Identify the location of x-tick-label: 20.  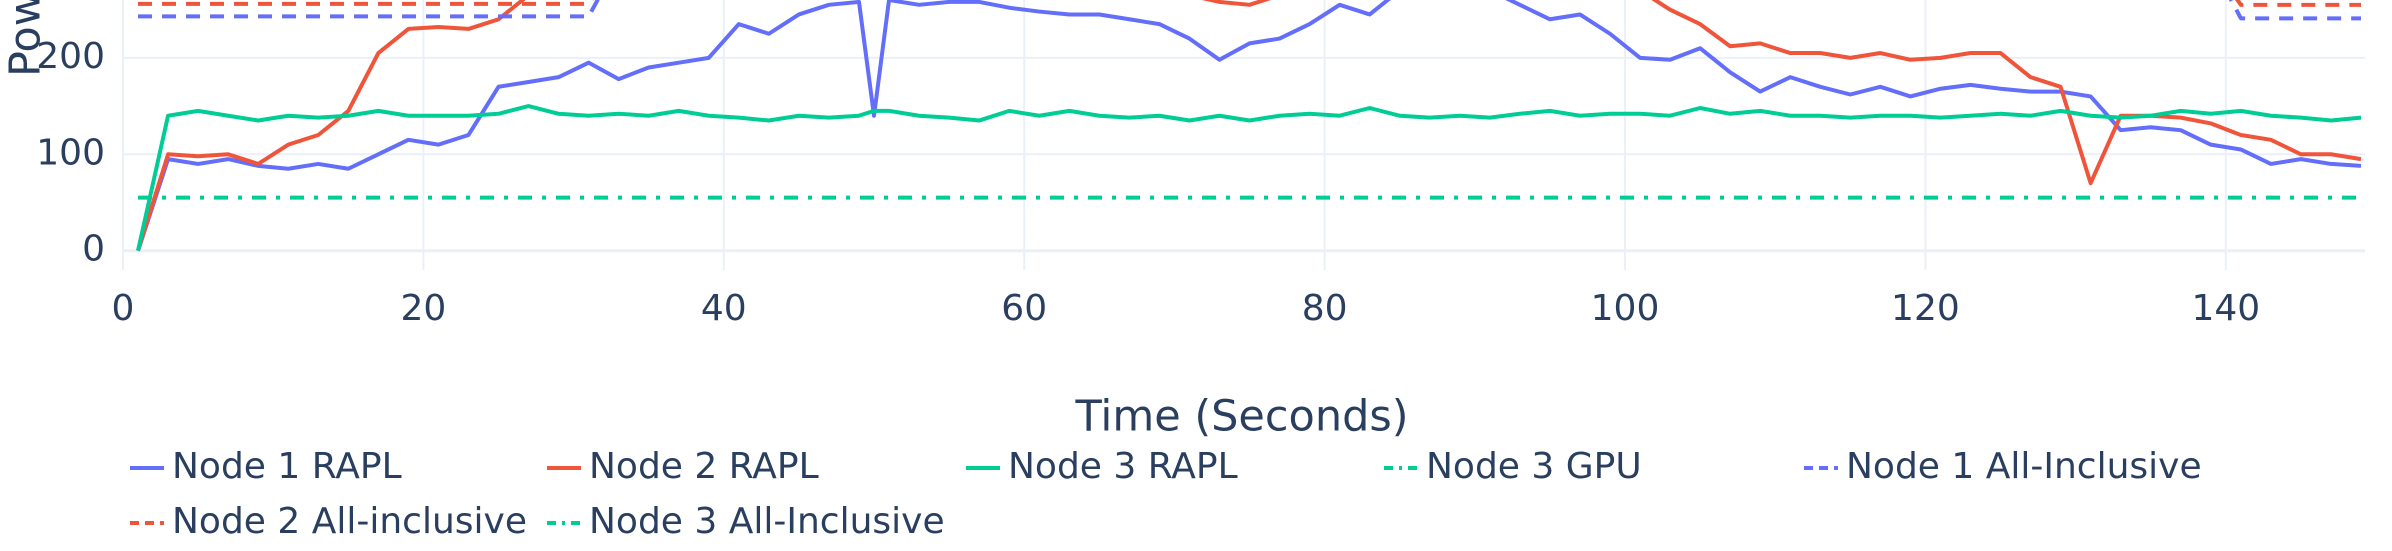
(423, 308).